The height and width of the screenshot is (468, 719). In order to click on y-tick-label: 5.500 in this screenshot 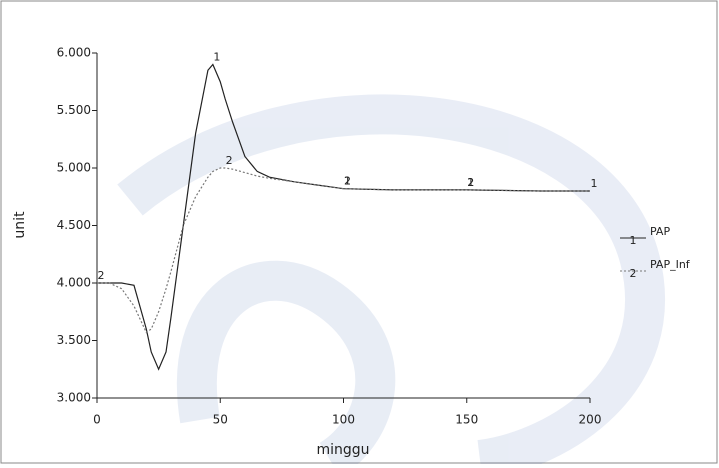, I will do `click(74, 110)`.